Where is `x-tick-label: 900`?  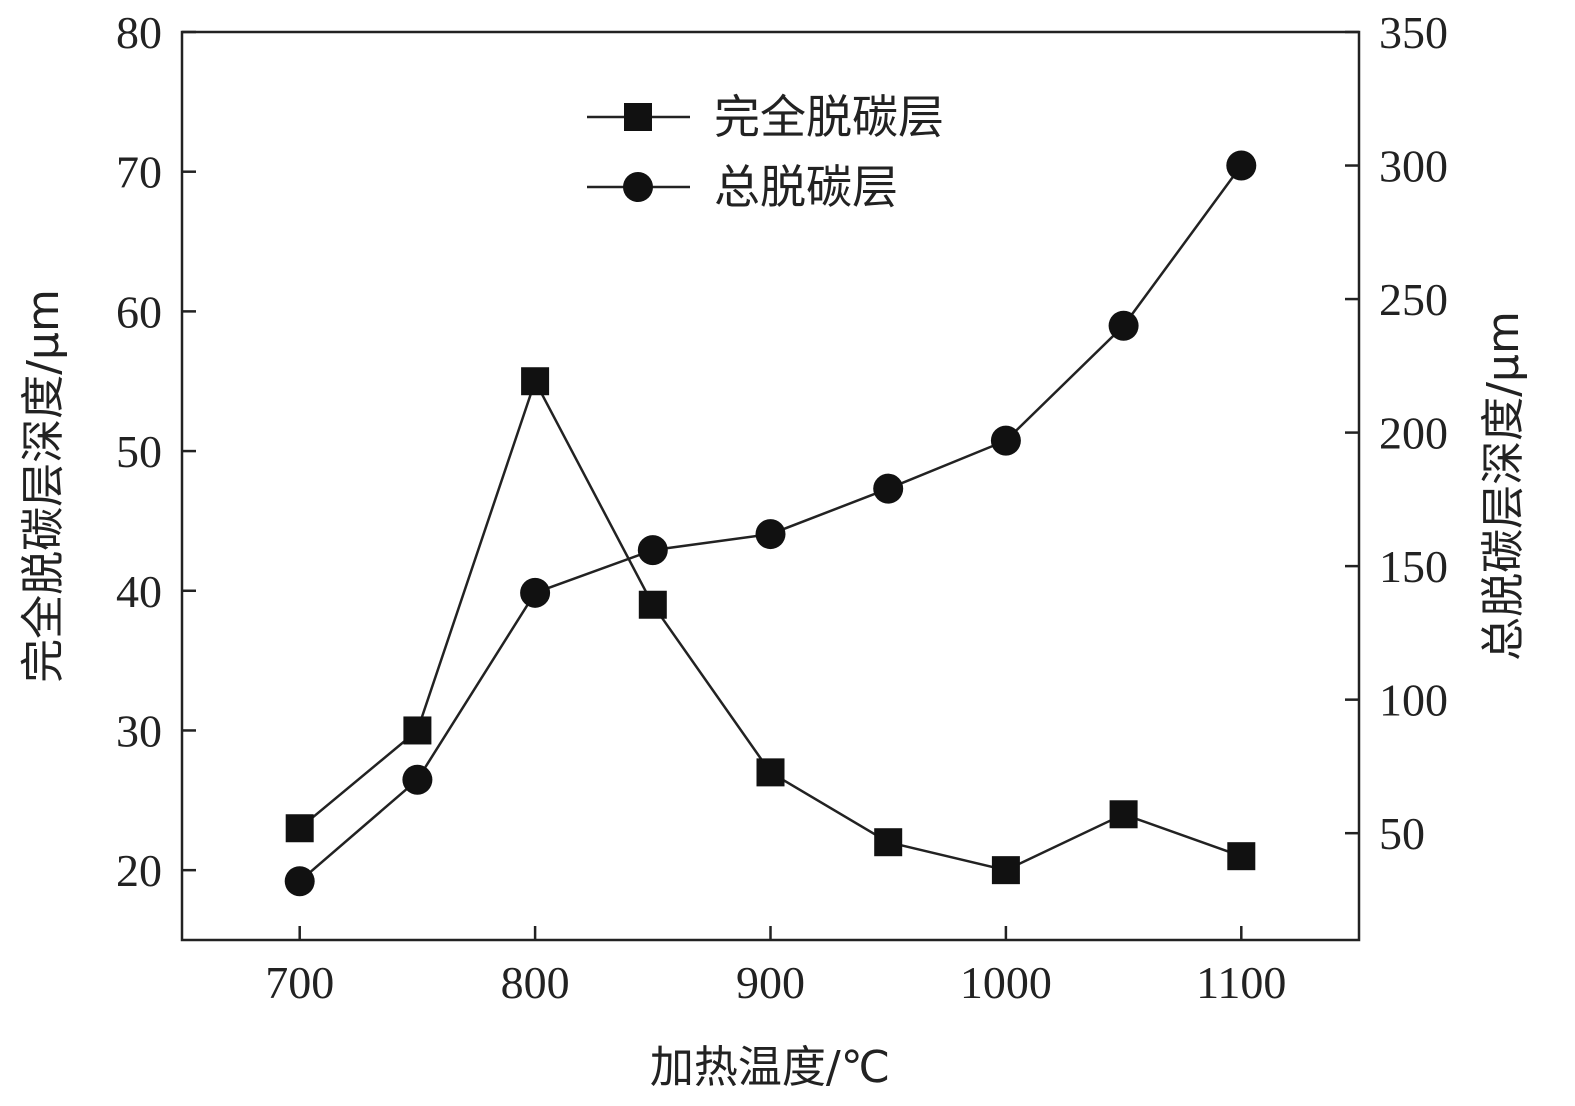 x-tick-label: 900 is located at coordinates (770, 982).